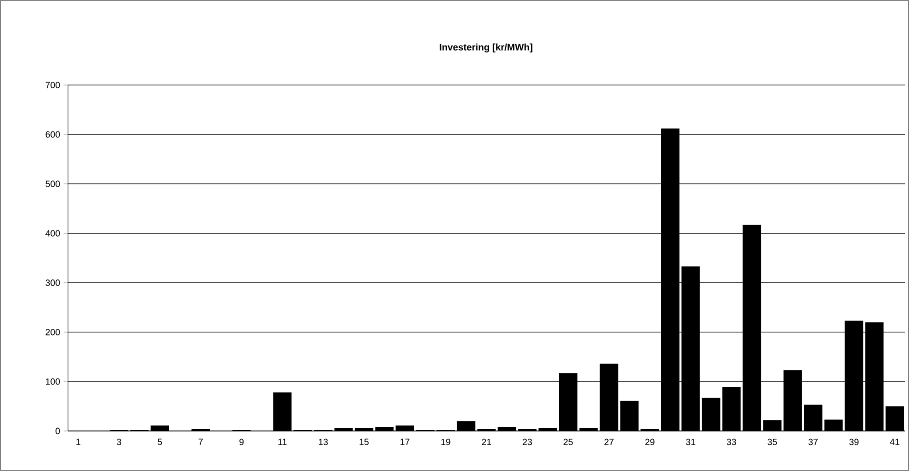  I want to click on x-tick-label: 29, so click(649, 442).